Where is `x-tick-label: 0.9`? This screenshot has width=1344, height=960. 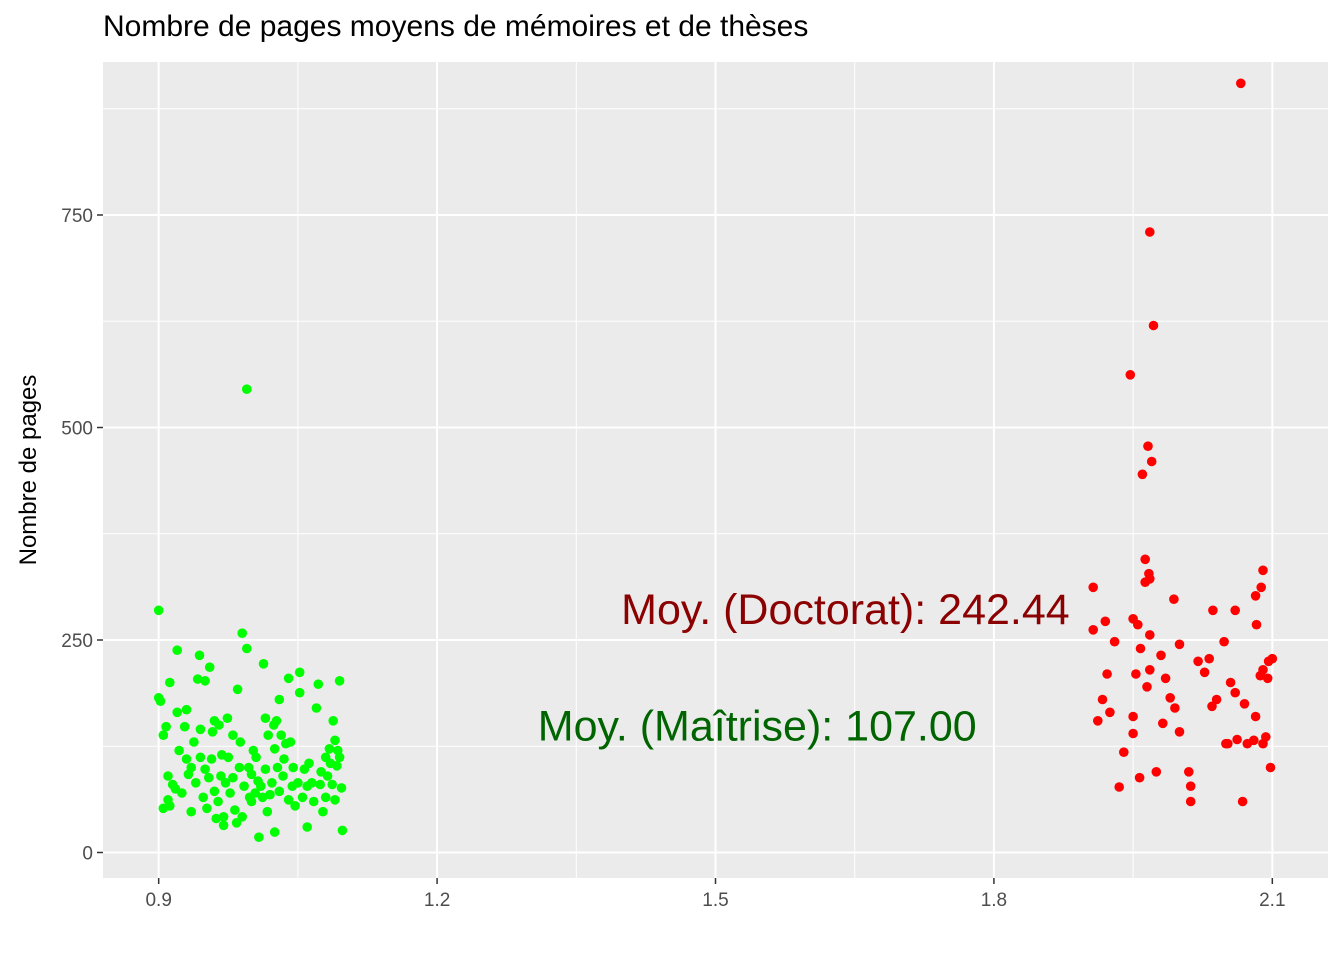 x-tick-label: 0.9 is located at coordinates (158, 900).